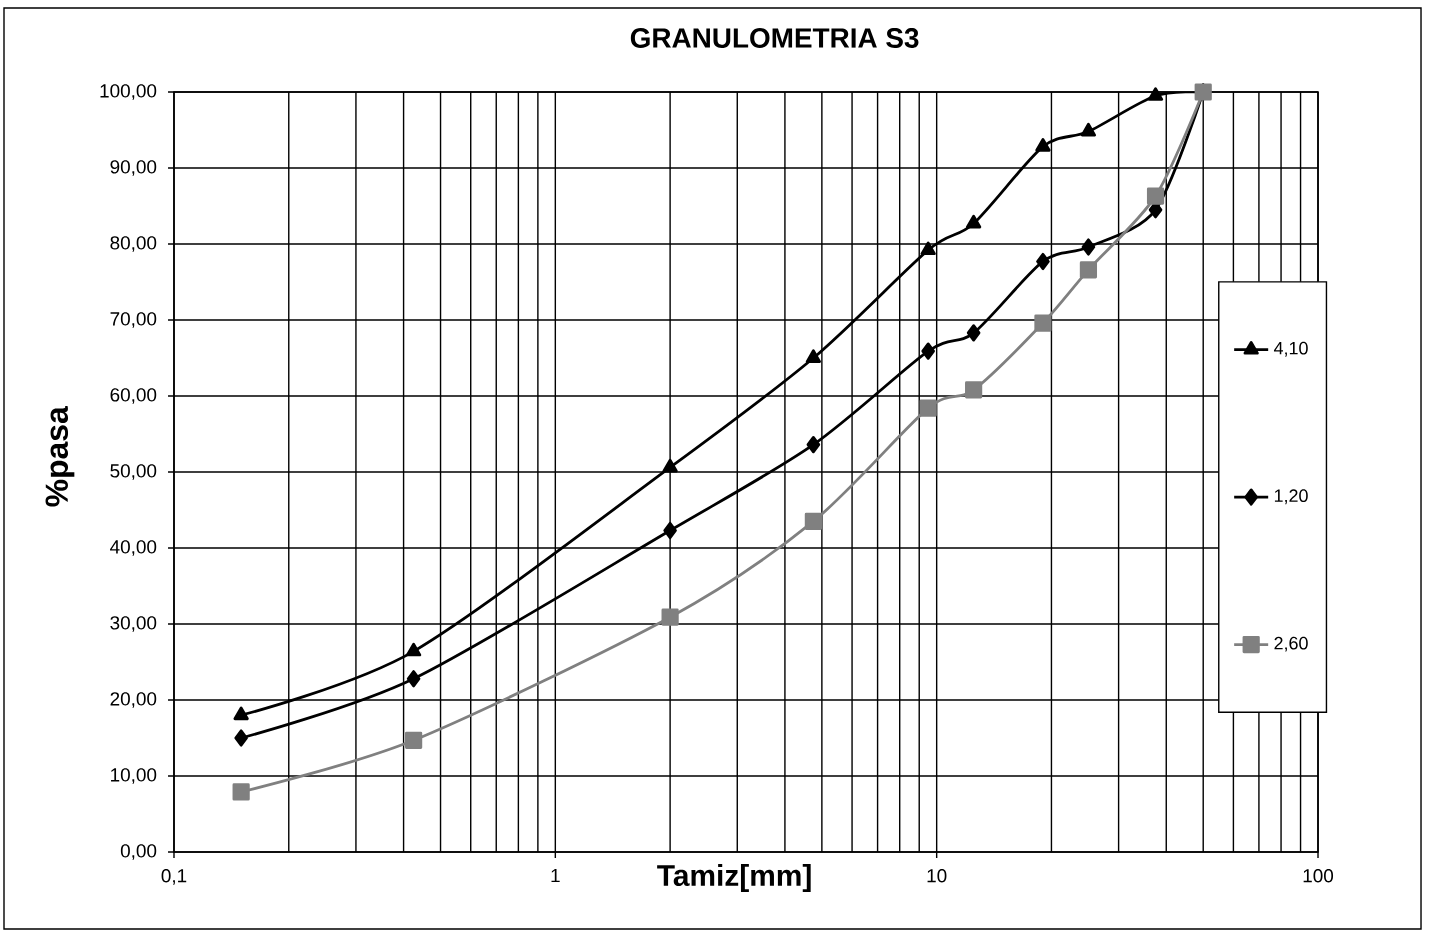 Image resolution: width=1435 pixels, height=938 pixels. I want to click on y-tick-label: 60,00, so click(133, 396).